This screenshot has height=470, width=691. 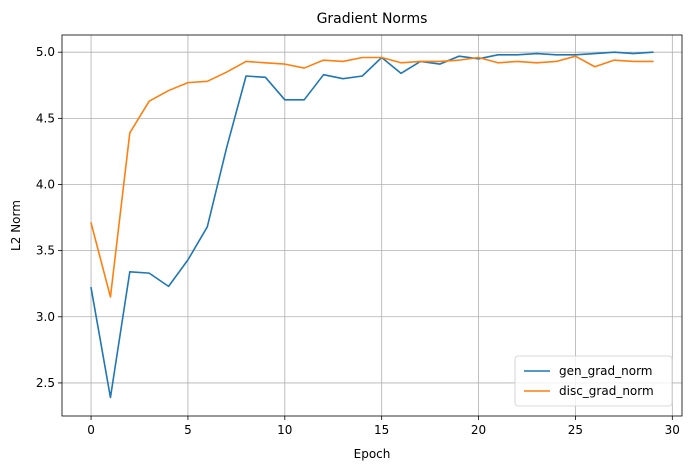 I want to click on y-tick-label: 2.5, so click(x=45, y=383).